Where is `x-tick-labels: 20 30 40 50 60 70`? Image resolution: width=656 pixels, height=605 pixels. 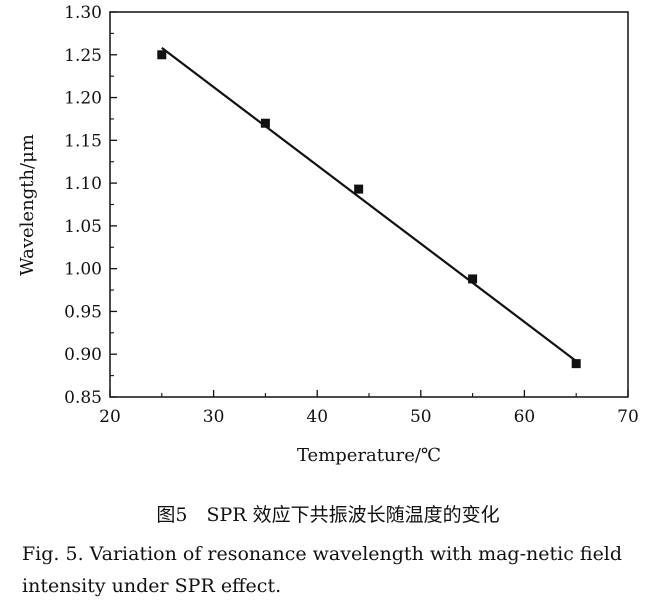
x-tick-labels: 20 30 40 50 60 70 is located at coordinates (369, 417).